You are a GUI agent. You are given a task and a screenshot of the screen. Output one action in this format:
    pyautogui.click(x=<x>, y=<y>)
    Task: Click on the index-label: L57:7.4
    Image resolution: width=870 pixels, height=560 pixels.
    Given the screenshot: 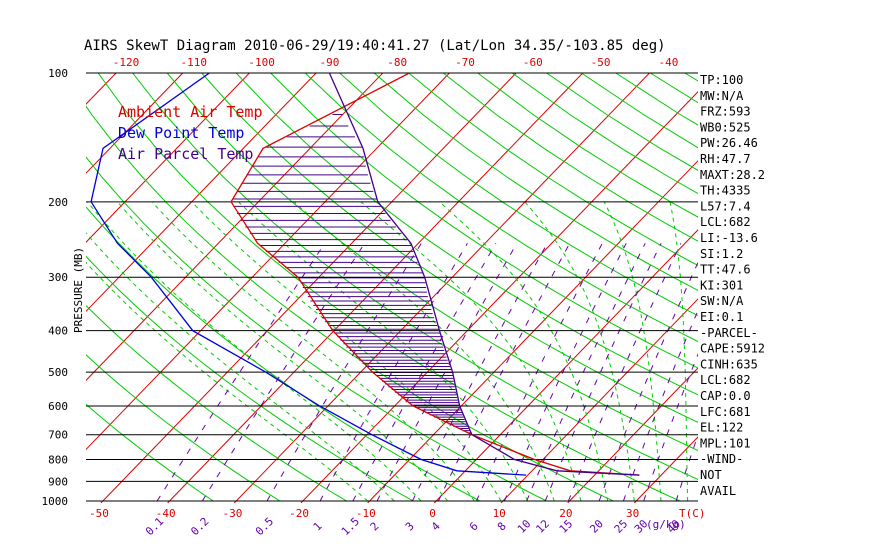 What is the action you would take?
    pyautogui.click(x=725, y=206)
    